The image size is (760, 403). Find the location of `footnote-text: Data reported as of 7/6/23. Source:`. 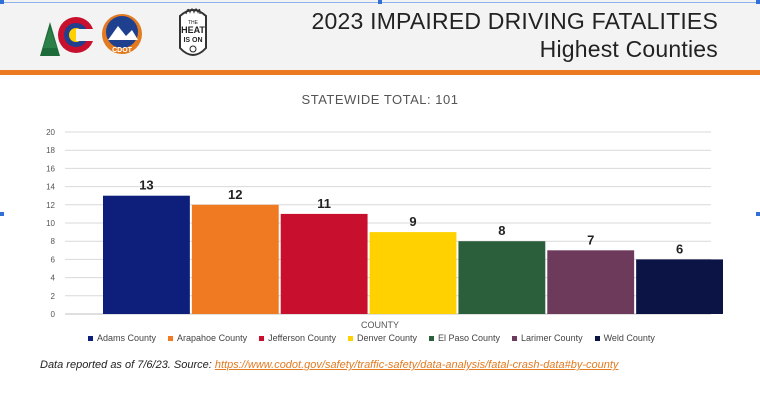

footnote-text: Data reported as of 7/6/23. Source: is located at coordinates (127, 365).